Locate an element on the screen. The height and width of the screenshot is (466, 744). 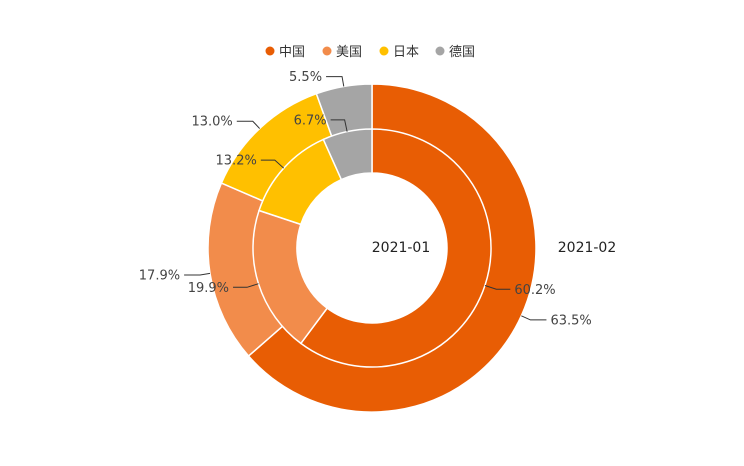
legend-item-china: 中国 is located at coordinates (285, 52).